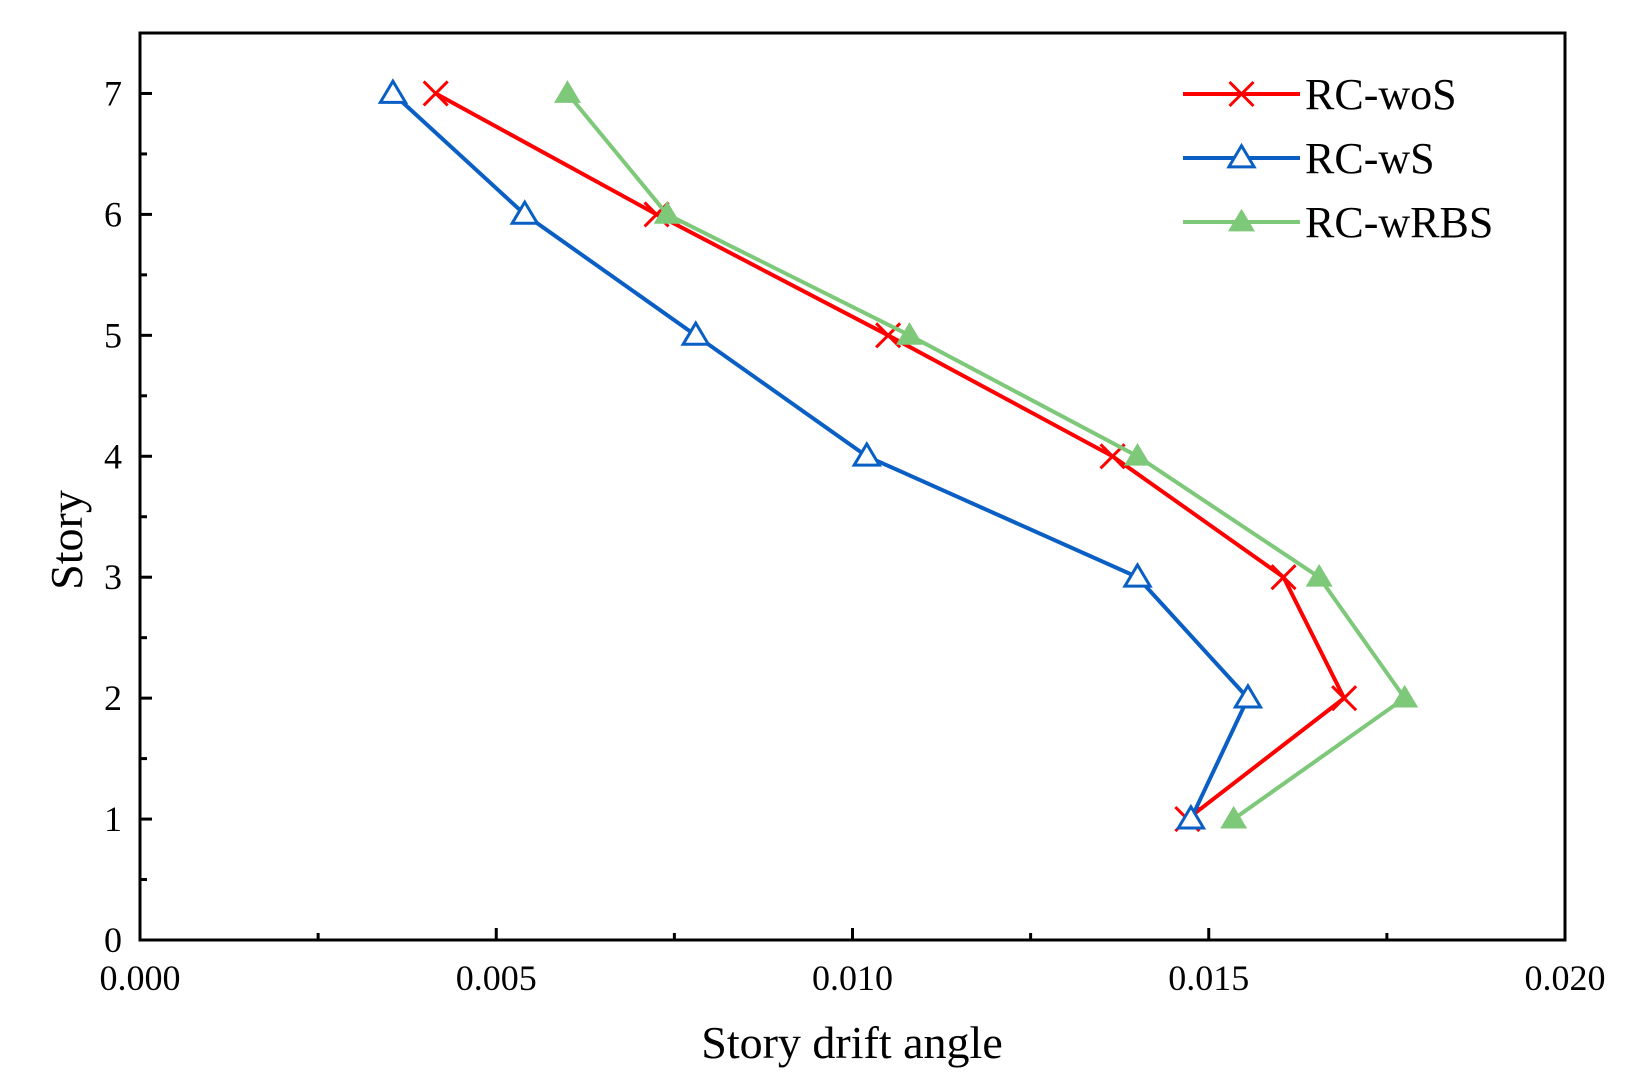  I want to click on x-tick-label: 0.020, so click(1565, 978).